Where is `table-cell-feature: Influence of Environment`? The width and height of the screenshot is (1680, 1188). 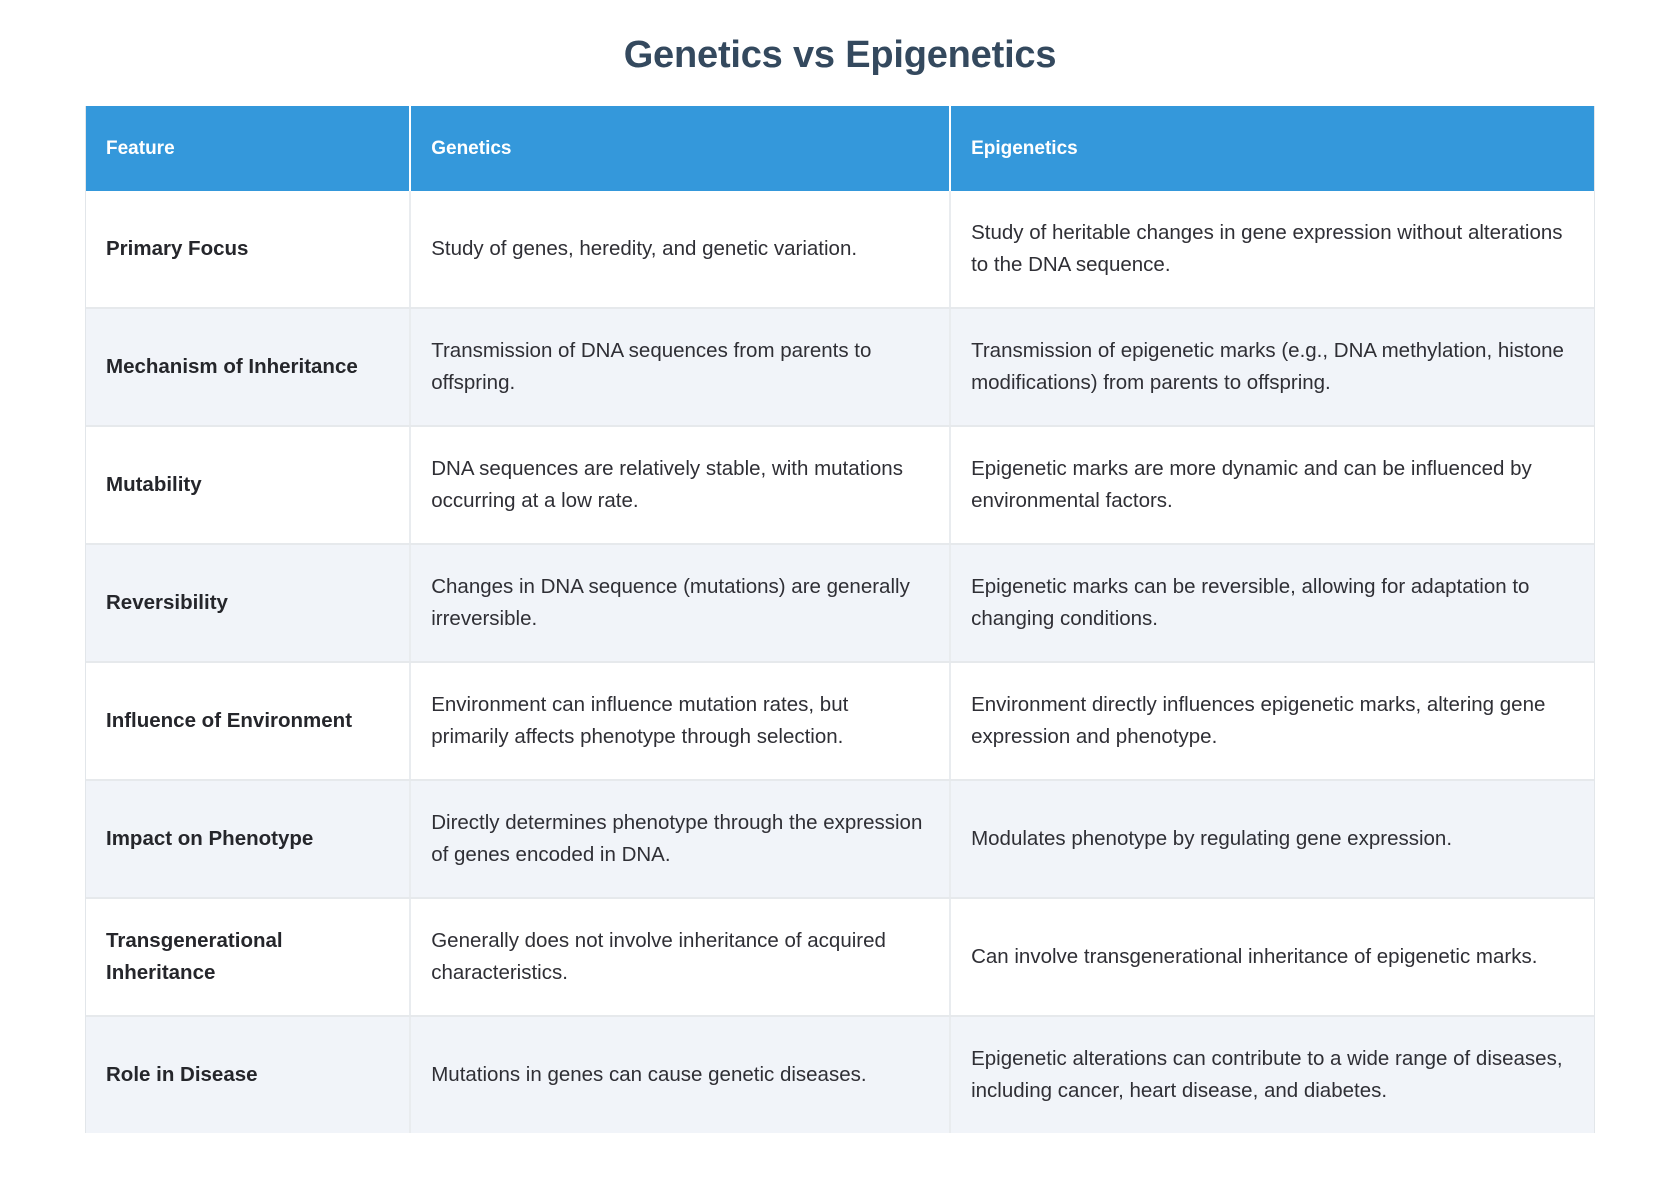 table-cell-feature: Influence of Environment is located at coordinates (249, 722).